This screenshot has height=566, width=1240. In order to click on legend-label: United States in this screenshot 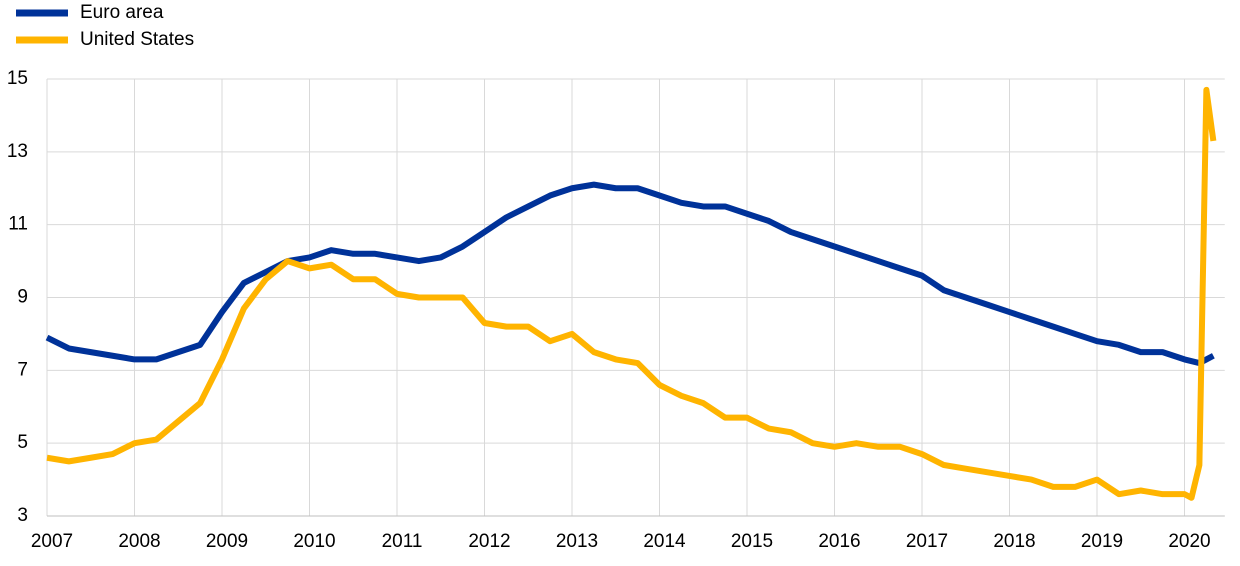, I will do `click(137, 39)`.